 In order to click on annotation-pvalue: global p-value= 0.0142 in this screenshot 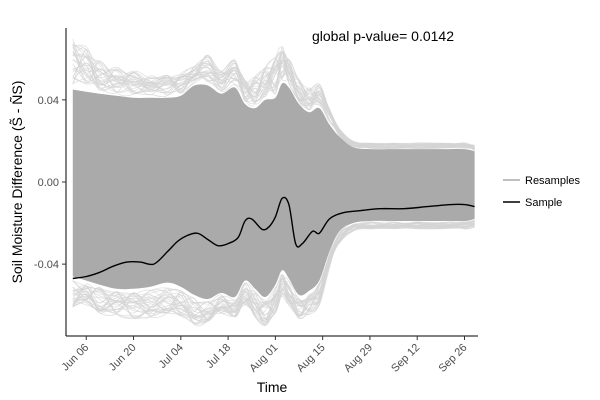, I will do `click(383, 36)`.